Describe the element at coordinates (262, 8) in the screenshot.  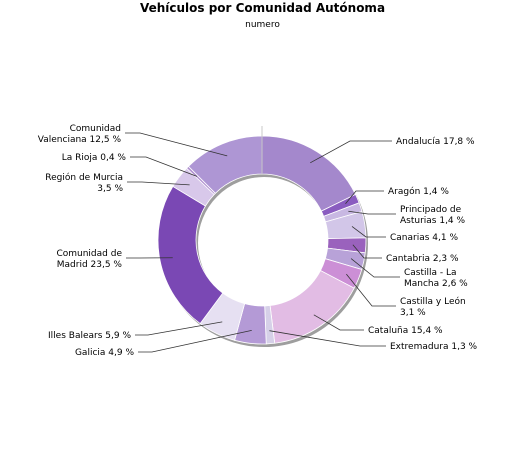
I see `chart-title: Vehículos por Comunidad Autónoma` at that location.